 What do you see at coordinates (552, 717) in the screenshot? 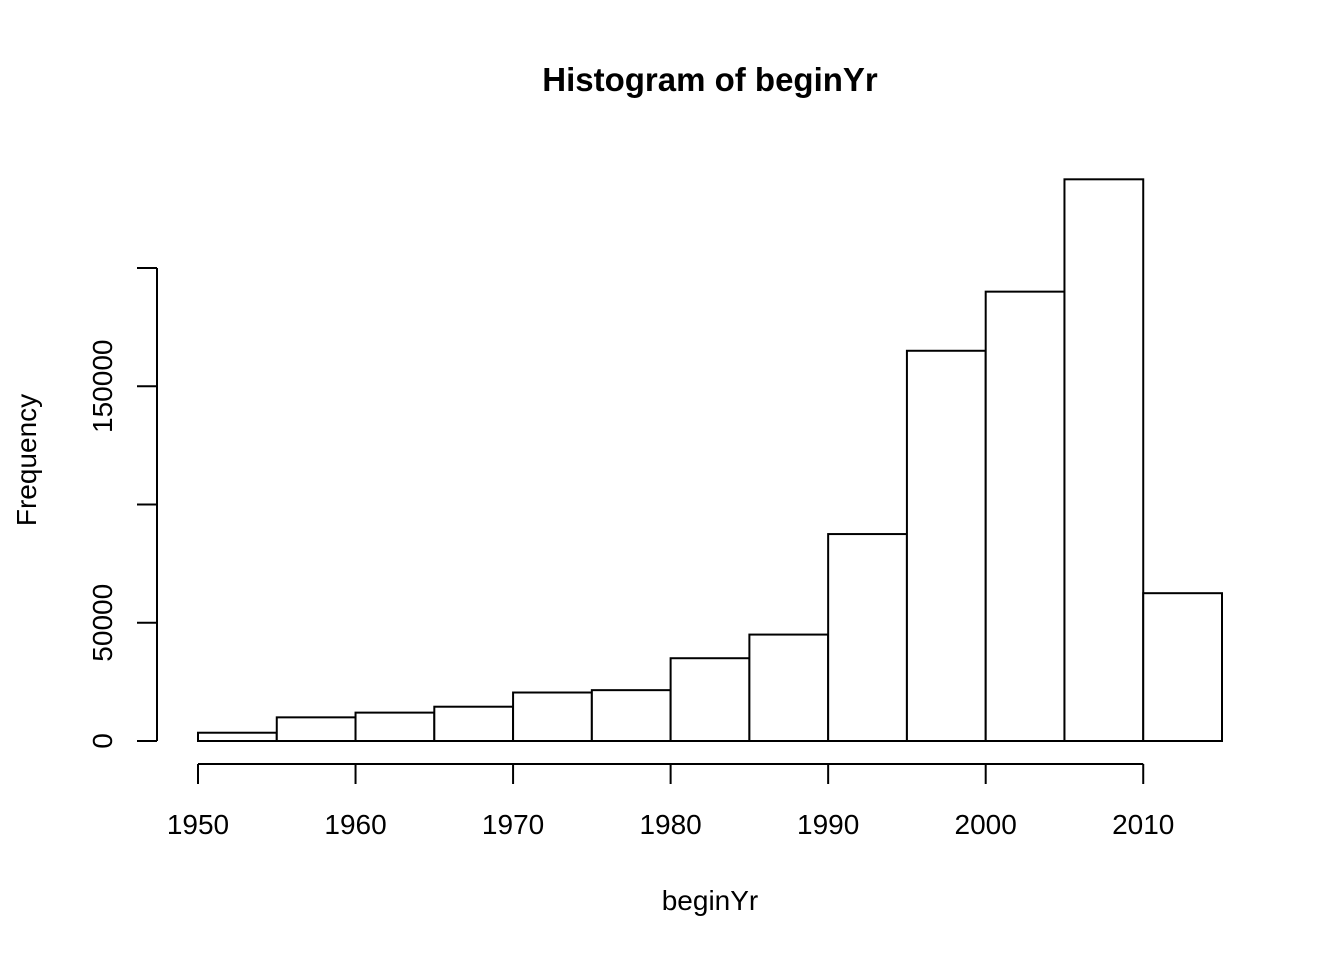
I see `histogram-bar-1970-1975` at bounding box center [552, 717].